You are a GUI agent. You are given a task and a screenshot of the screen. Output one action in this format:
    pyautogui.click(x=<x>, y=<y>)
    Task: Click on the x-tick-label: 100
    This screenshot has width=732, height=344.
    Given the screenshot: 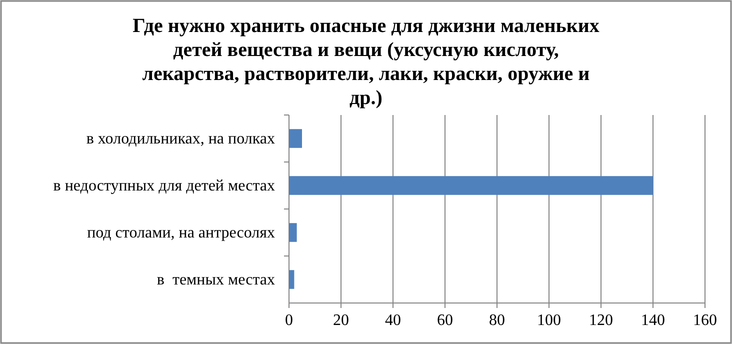 What is the action you would take?
    pyautogui.click(x=549, y=320)
    